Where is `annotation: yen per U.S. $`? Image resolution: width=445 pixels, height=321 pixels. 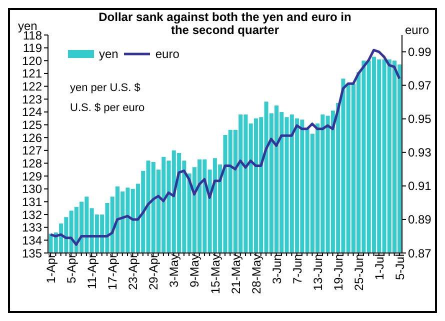
annotation: yen per U.S. $ is located at coordinates (105, 88).